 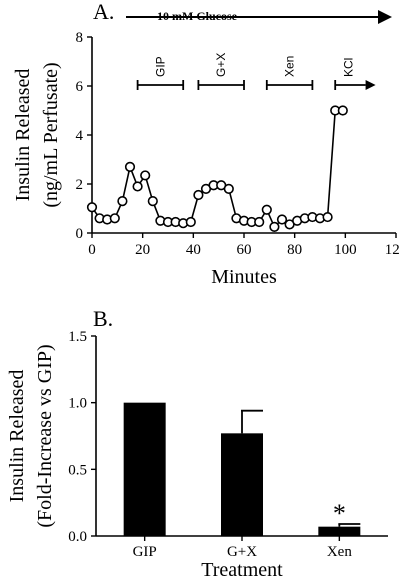 What do you see at coordinates (145, 552) in the screenshot?
I see `x-tick-label: GIP` at bounding box center [145, 552].